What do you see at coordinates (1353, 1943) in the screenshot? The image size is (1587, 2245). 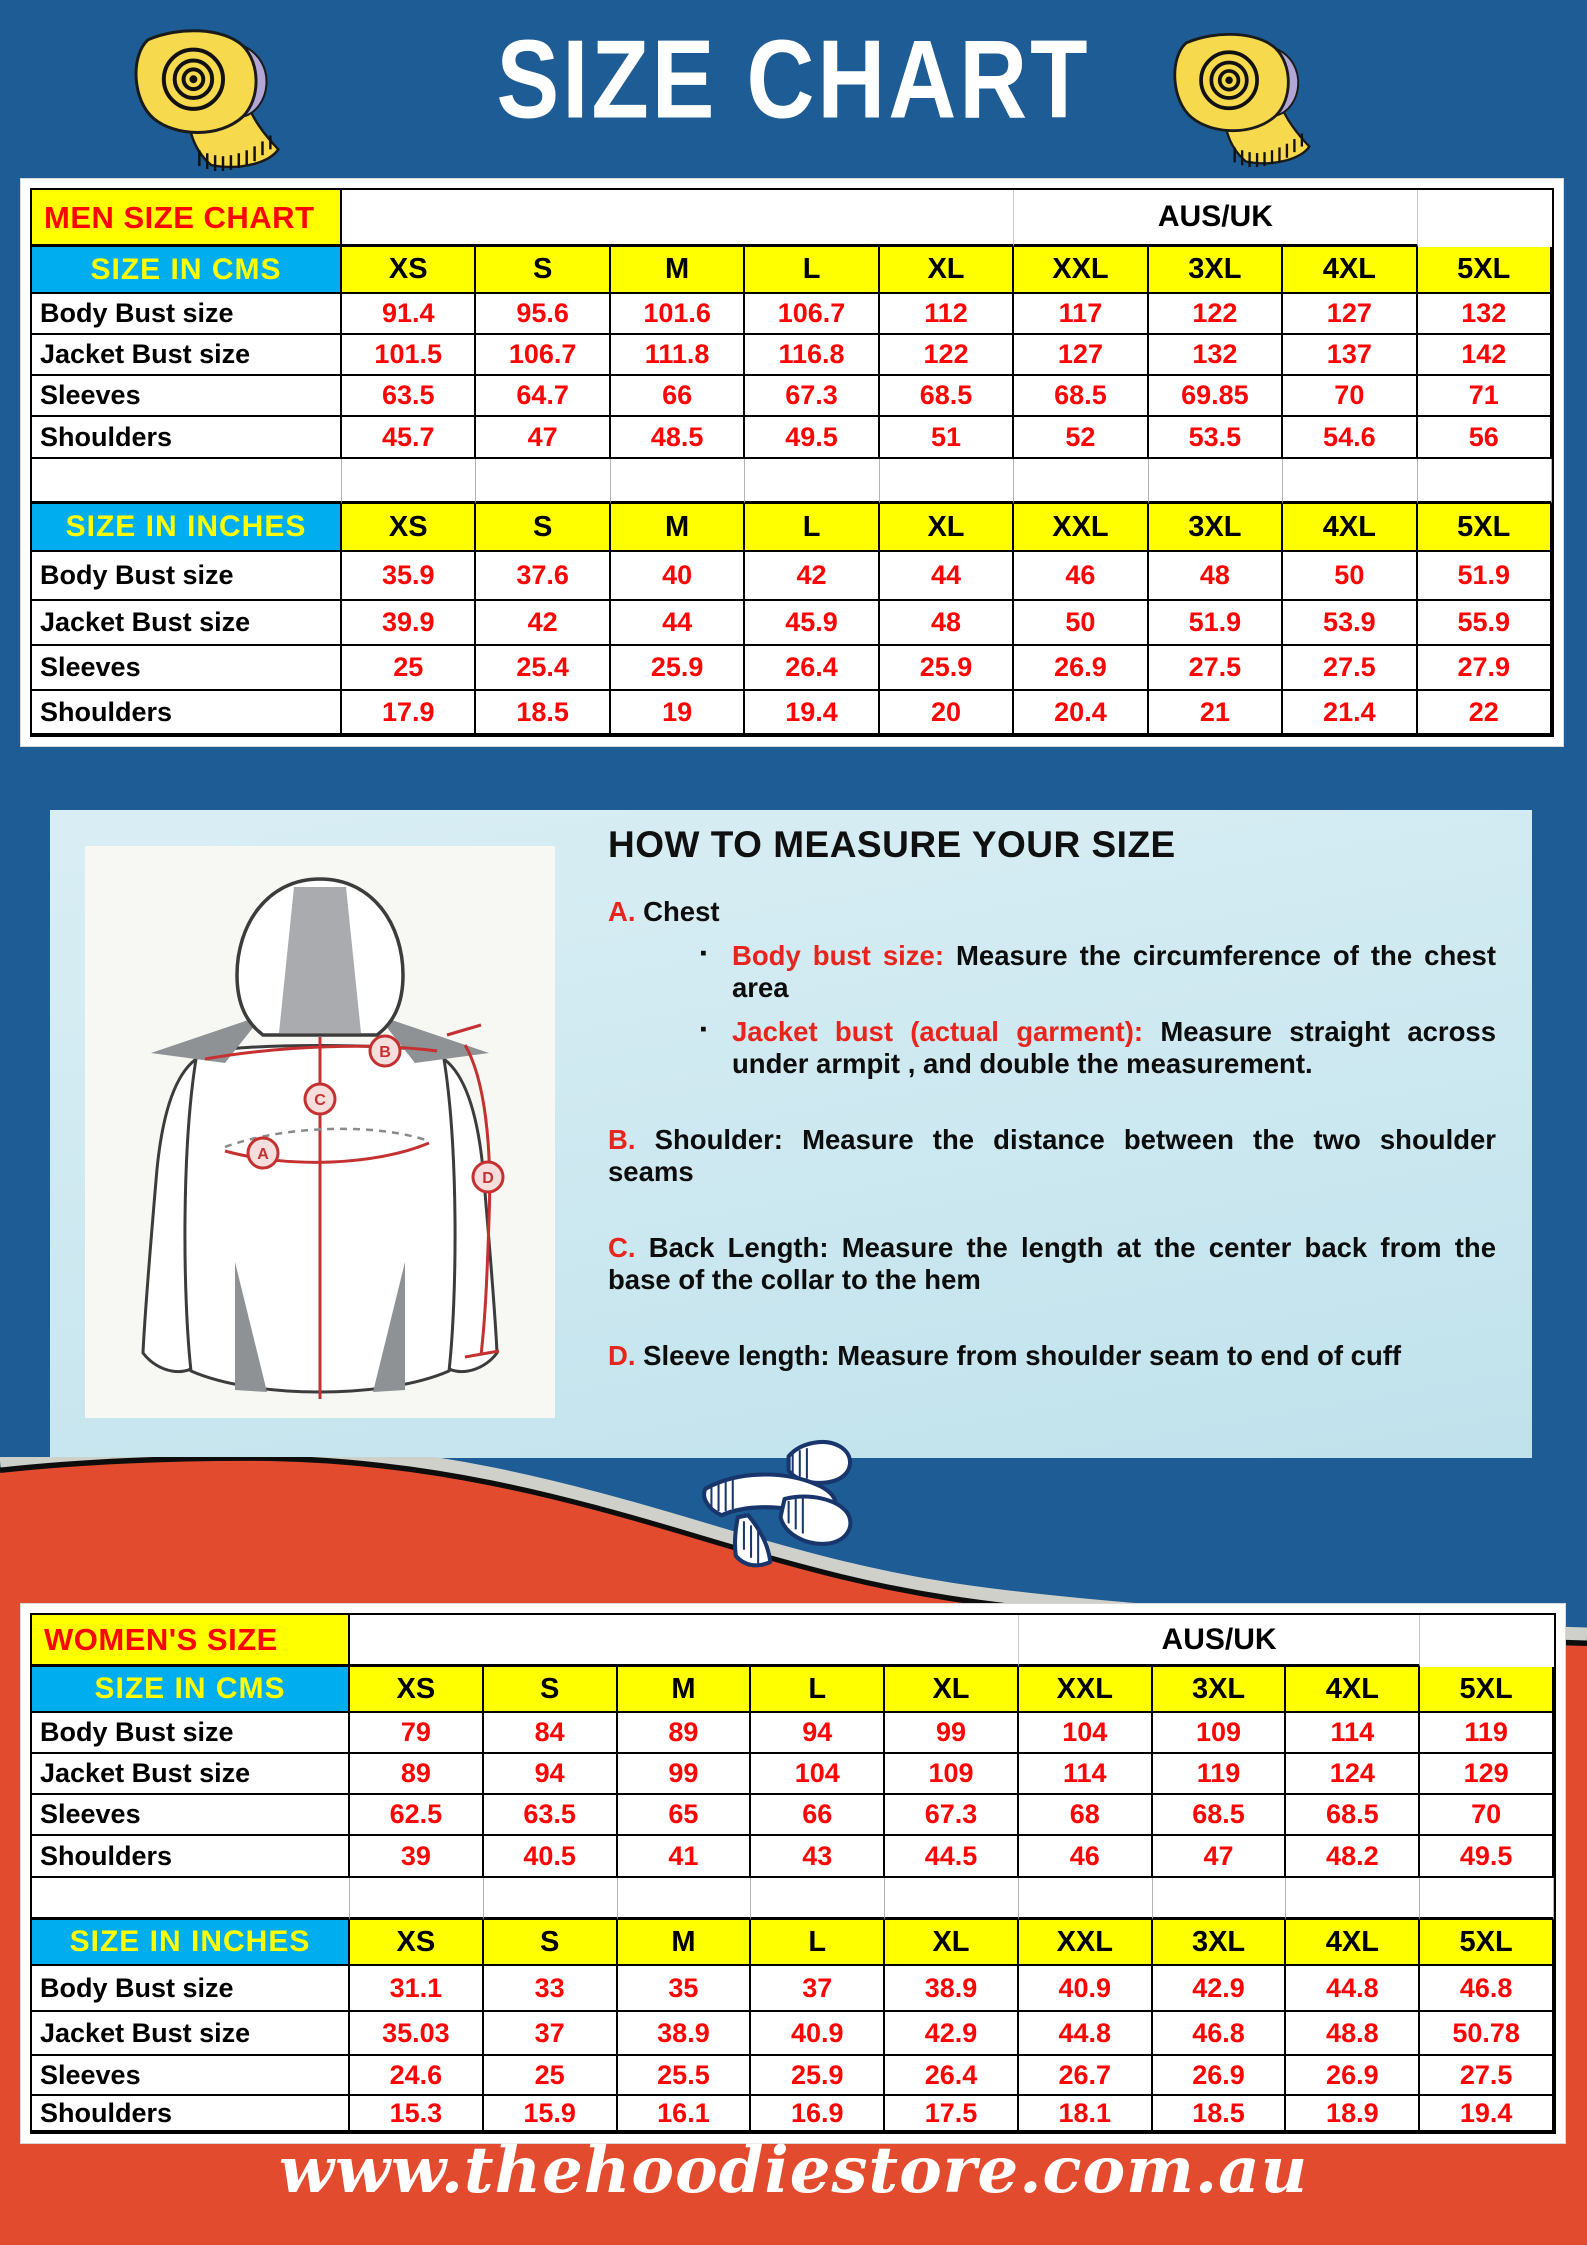 I see `size-col-header: 4XL` at bounding box center [1353, 1943].